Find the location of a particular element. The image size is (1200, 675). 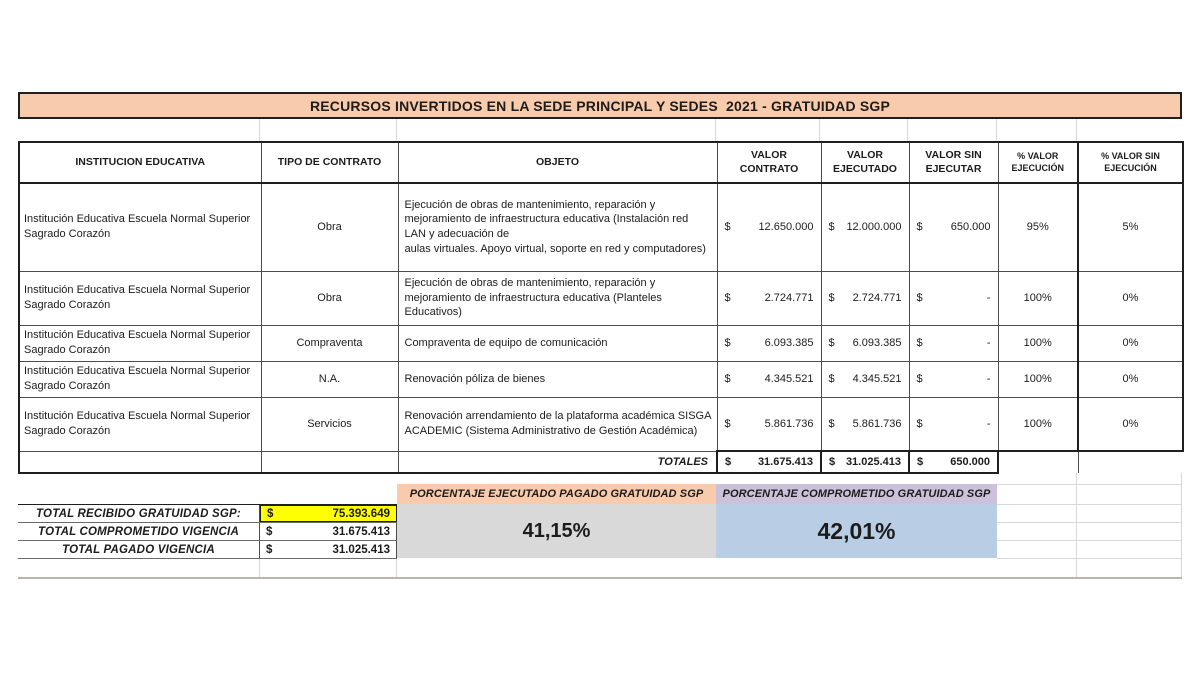

summary-row-comprometido: TOTAL COMPROMETIDO VIGENCIA $ 31.675.413 is located at coordinates (207, 532).